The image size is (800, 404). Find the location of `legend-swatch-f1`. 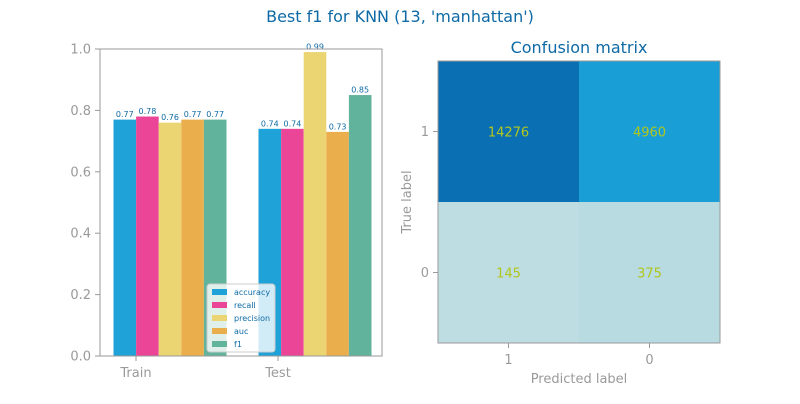

legend-swatch-f1 is located at coordinates (219, 344).